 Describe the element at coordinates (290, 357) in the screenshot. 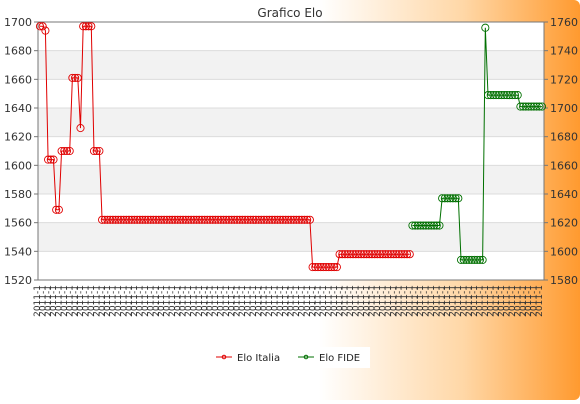

I see `legend: Elo Italia Elo FIDE` at that location.